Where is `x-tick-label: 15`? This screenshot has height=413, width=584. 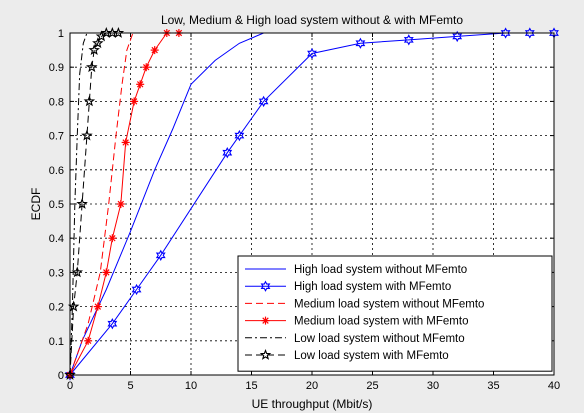
x-tick-label: 15 is located at coordinates (251, 386).